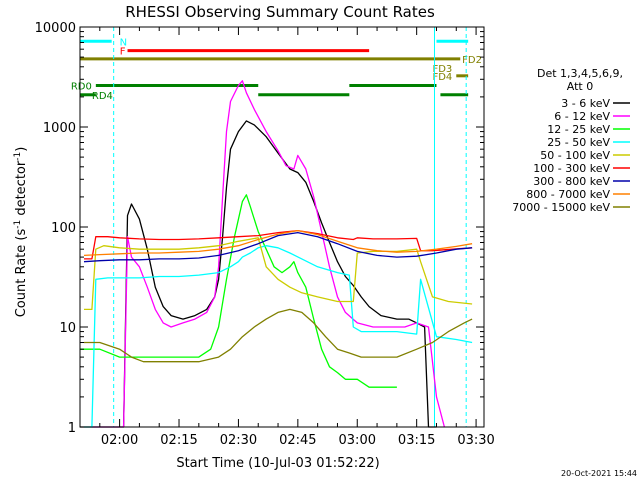  What do you see at coordinates (416, 440) in the screenshot?
I see `x-tick-label: 03:15` at bounding box center [416, 440].